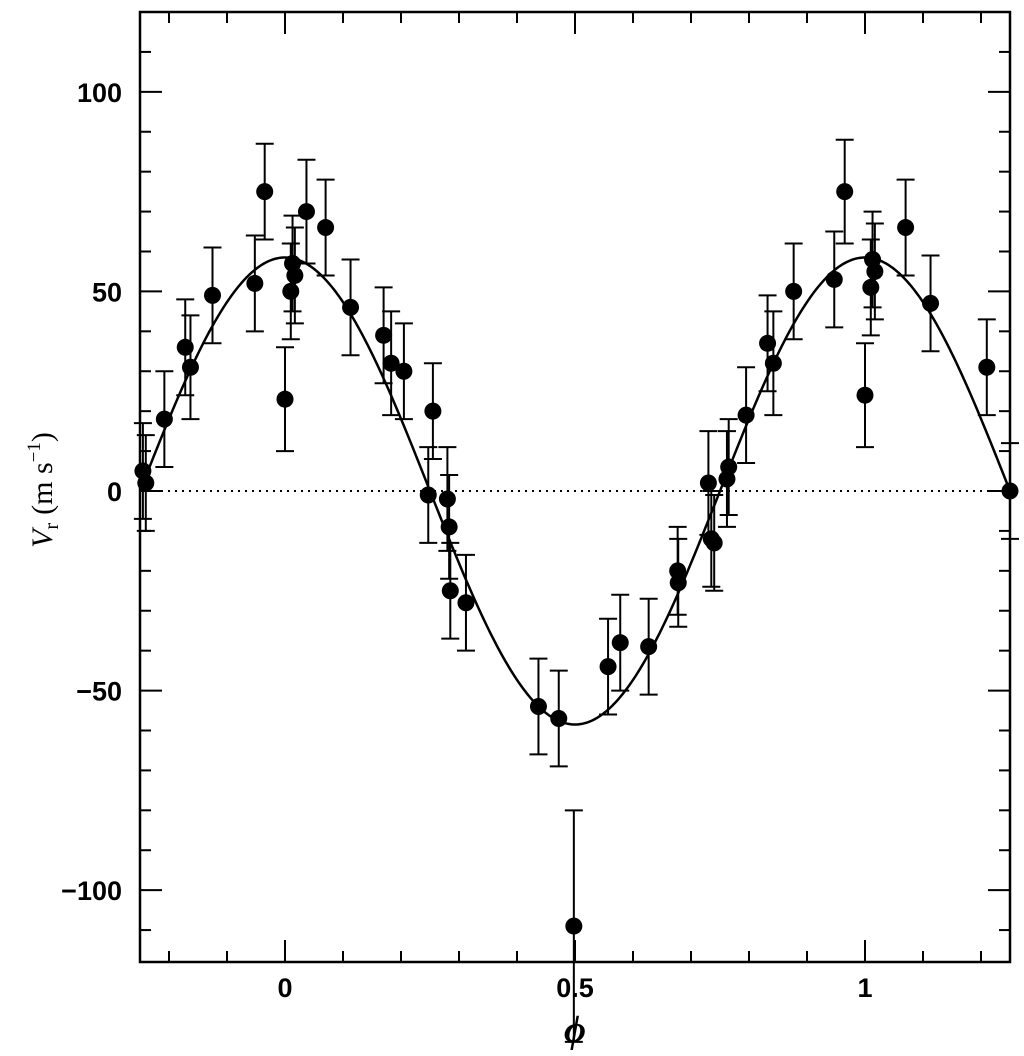  I want to click on y-axis-title: Vr (m s−1), so click(43, 490).